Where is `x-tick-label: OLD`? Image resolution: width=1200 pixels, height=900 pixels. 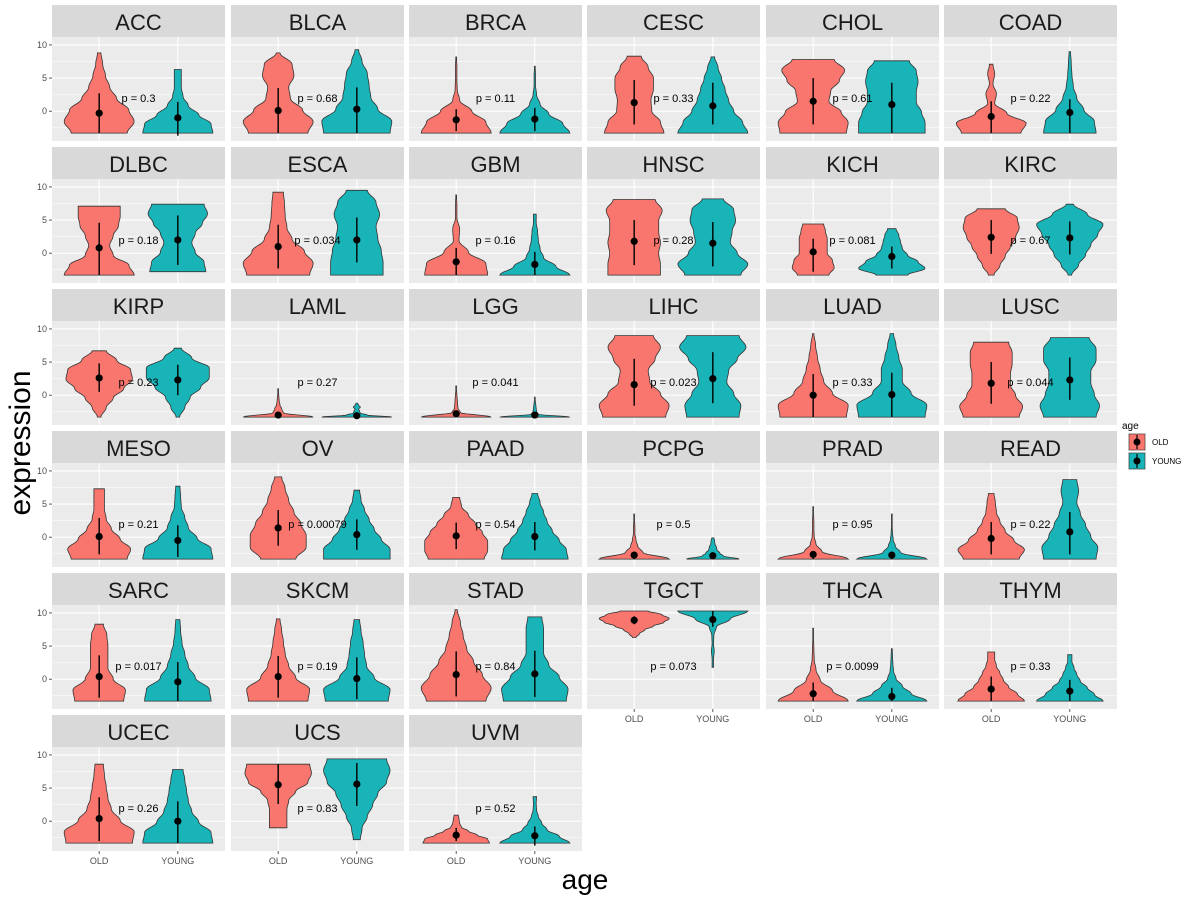
x-tick-label: OLD is located at coordinates (278, 861).